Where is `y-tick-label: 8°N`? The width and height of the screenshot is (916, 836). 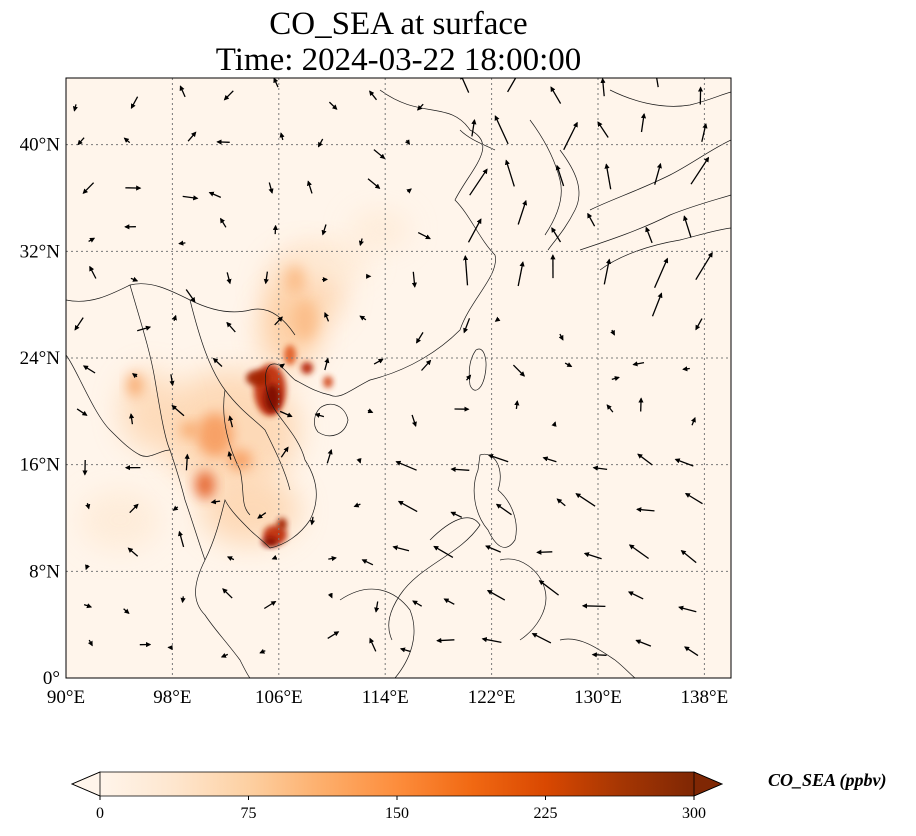
y-tick-label: 8°N is located at coordinates (44, 571).